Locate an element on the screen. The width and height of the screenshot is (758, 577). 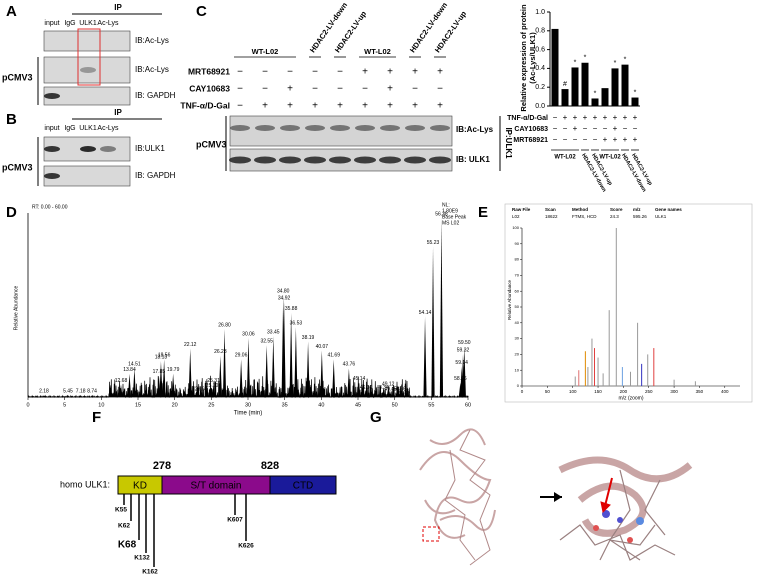
lane-label: ULK1 is located at coordinates (88, 128).